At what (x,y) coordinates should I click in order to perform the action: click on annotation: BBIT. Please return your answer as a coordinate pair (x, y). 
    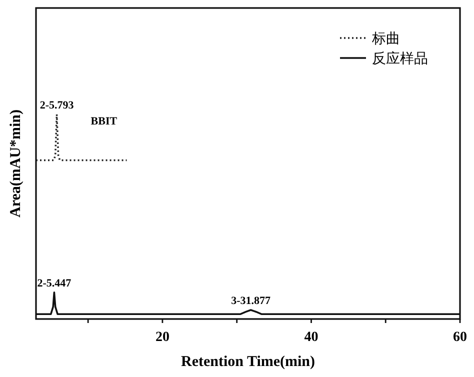
    Looking at the image, I should click on (104, 121).